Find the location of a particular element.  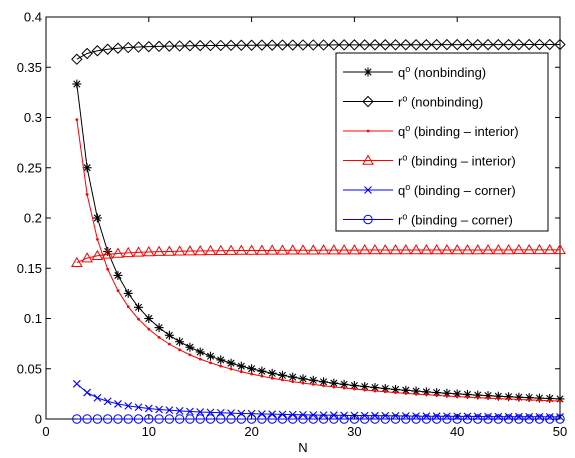

x-tick-label: 40 is located at coordinates (457, 431).